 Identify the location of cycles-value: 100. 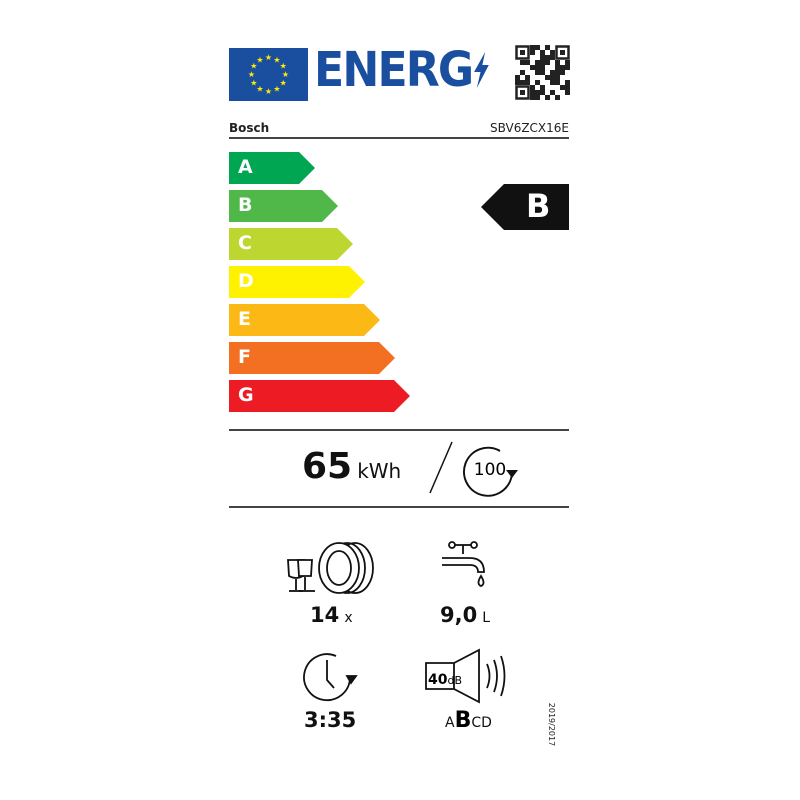
(490, 470).